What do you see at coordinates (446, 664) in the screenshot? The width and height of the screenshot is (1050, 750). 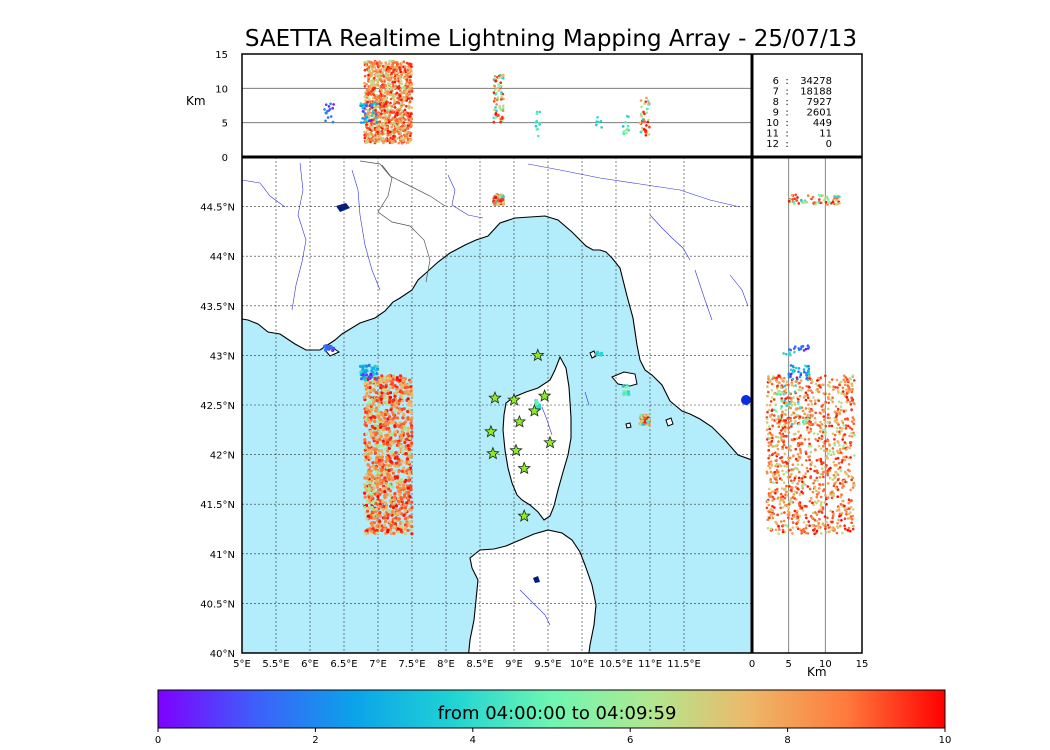 I see `x-tick-label: 8°E` at bounding box center [446, 664].